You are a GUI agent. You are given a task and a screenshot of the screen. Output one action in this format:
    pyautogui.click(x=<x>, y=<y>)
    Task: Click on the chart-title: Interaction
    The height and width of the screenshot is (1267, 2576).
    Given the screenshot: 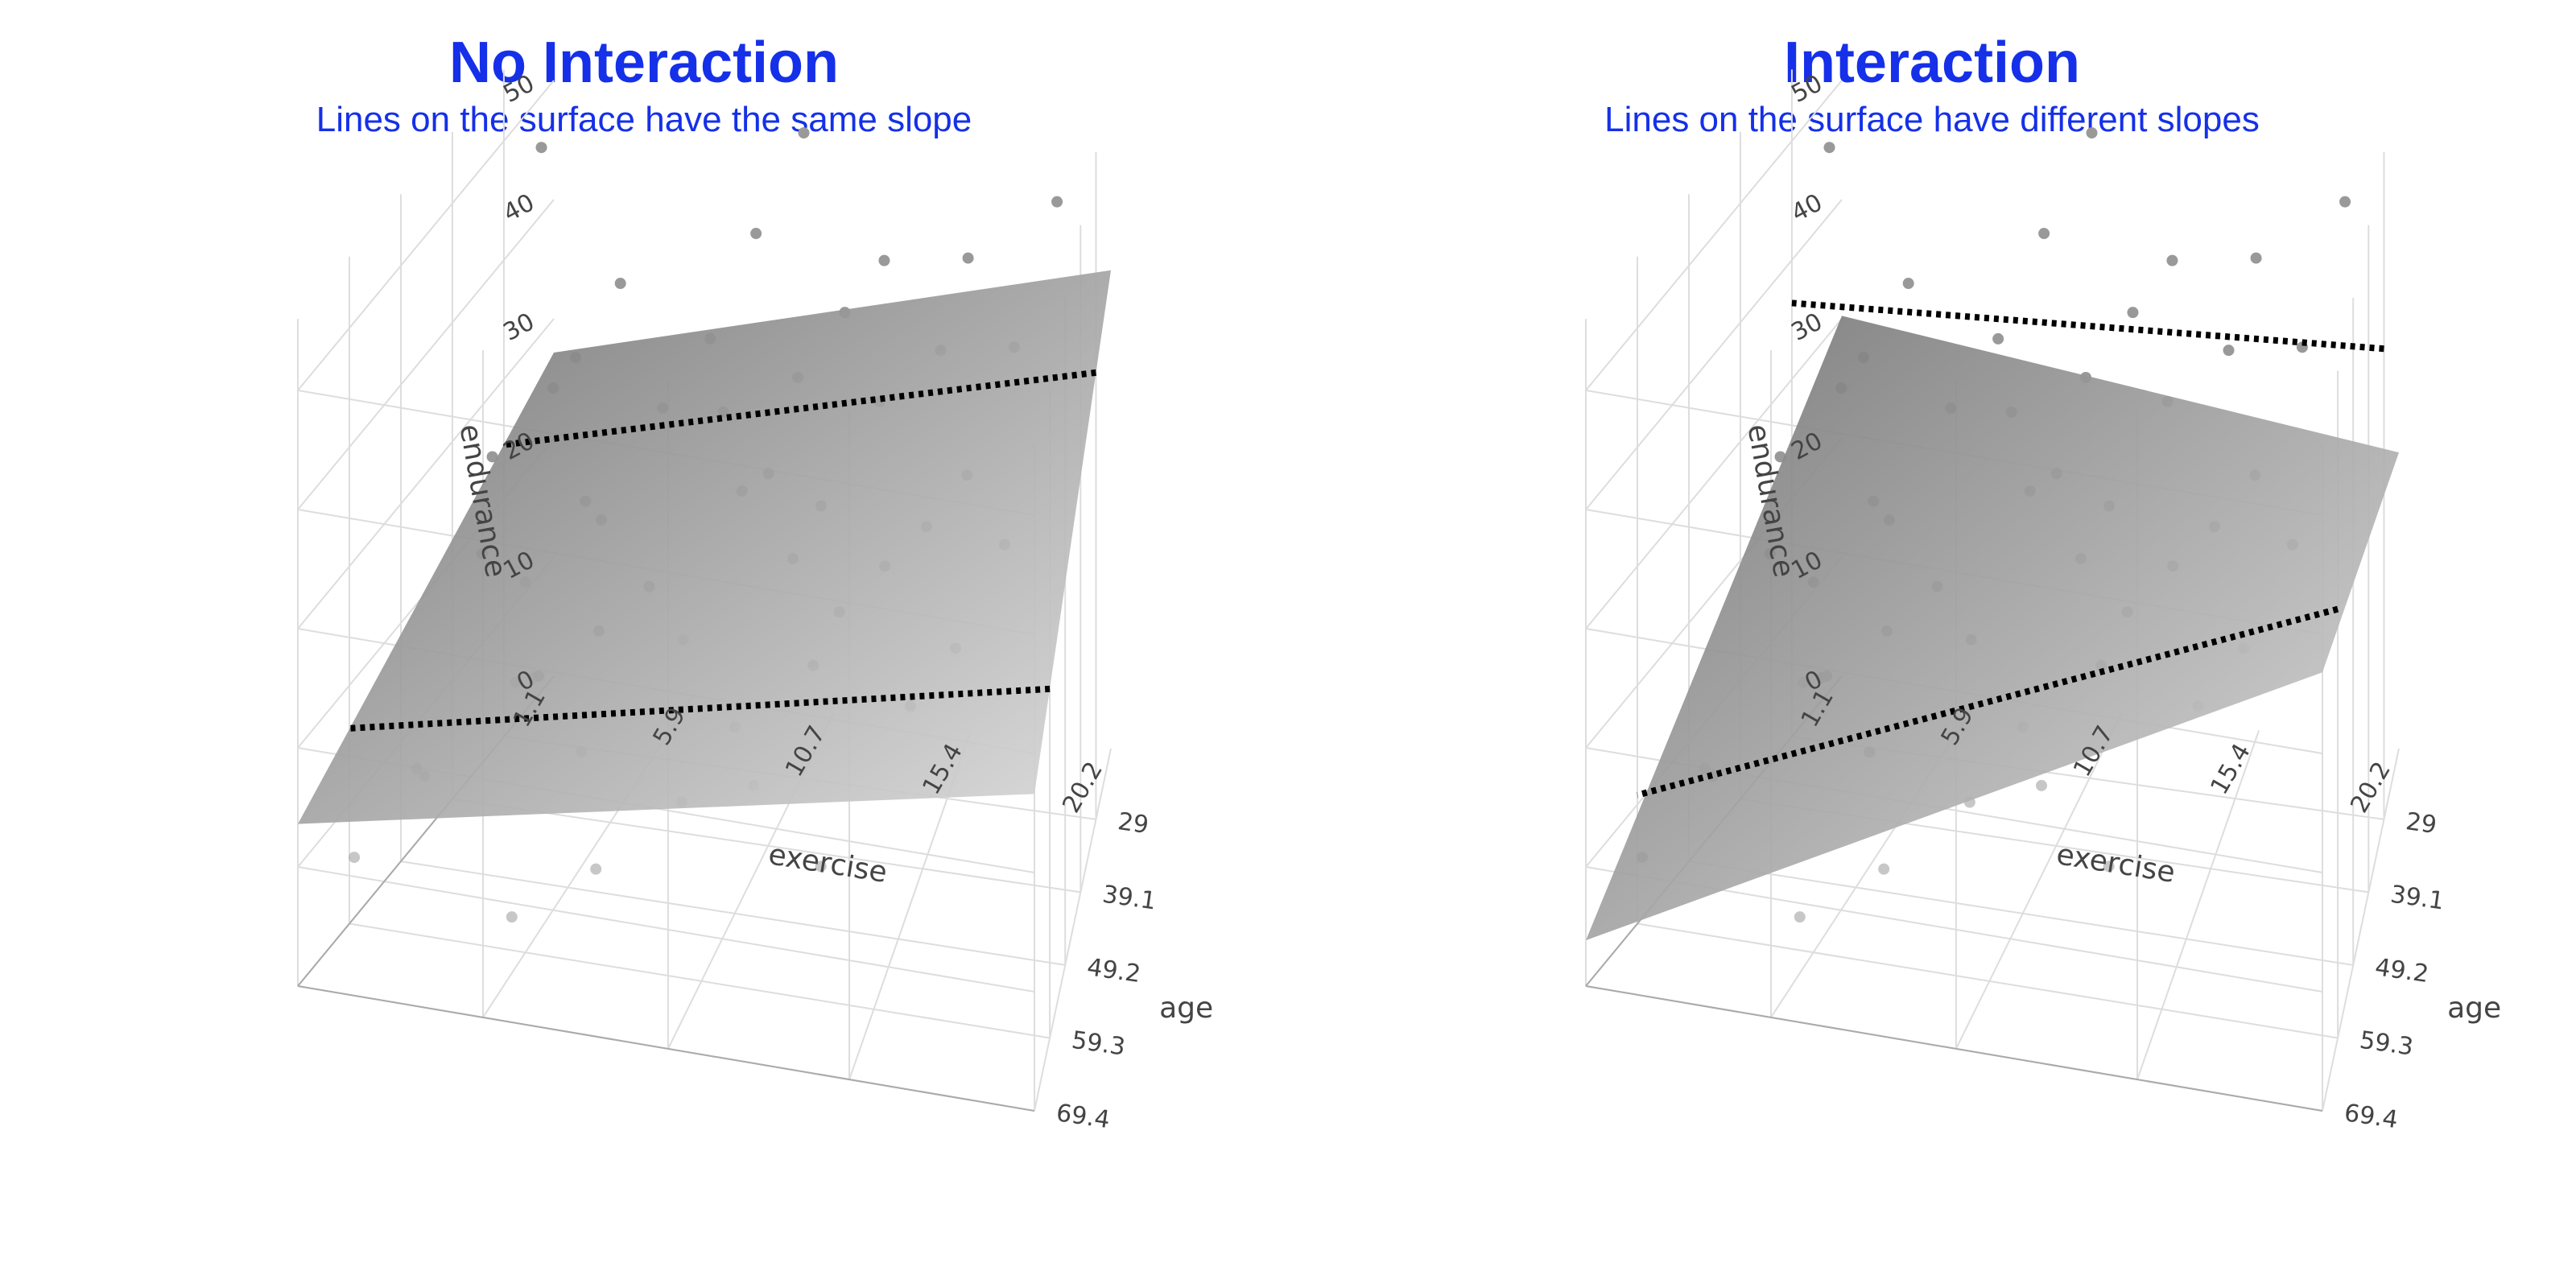 What is the action you would take?
    pyautogui.click(x=1932, y=63)
    